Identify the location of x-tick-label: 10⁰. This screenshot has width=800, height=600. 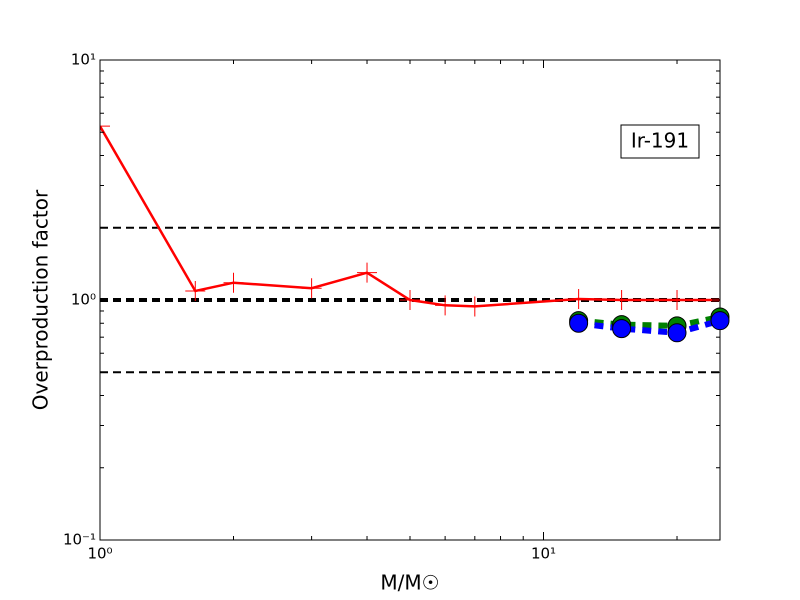
(99, 554).